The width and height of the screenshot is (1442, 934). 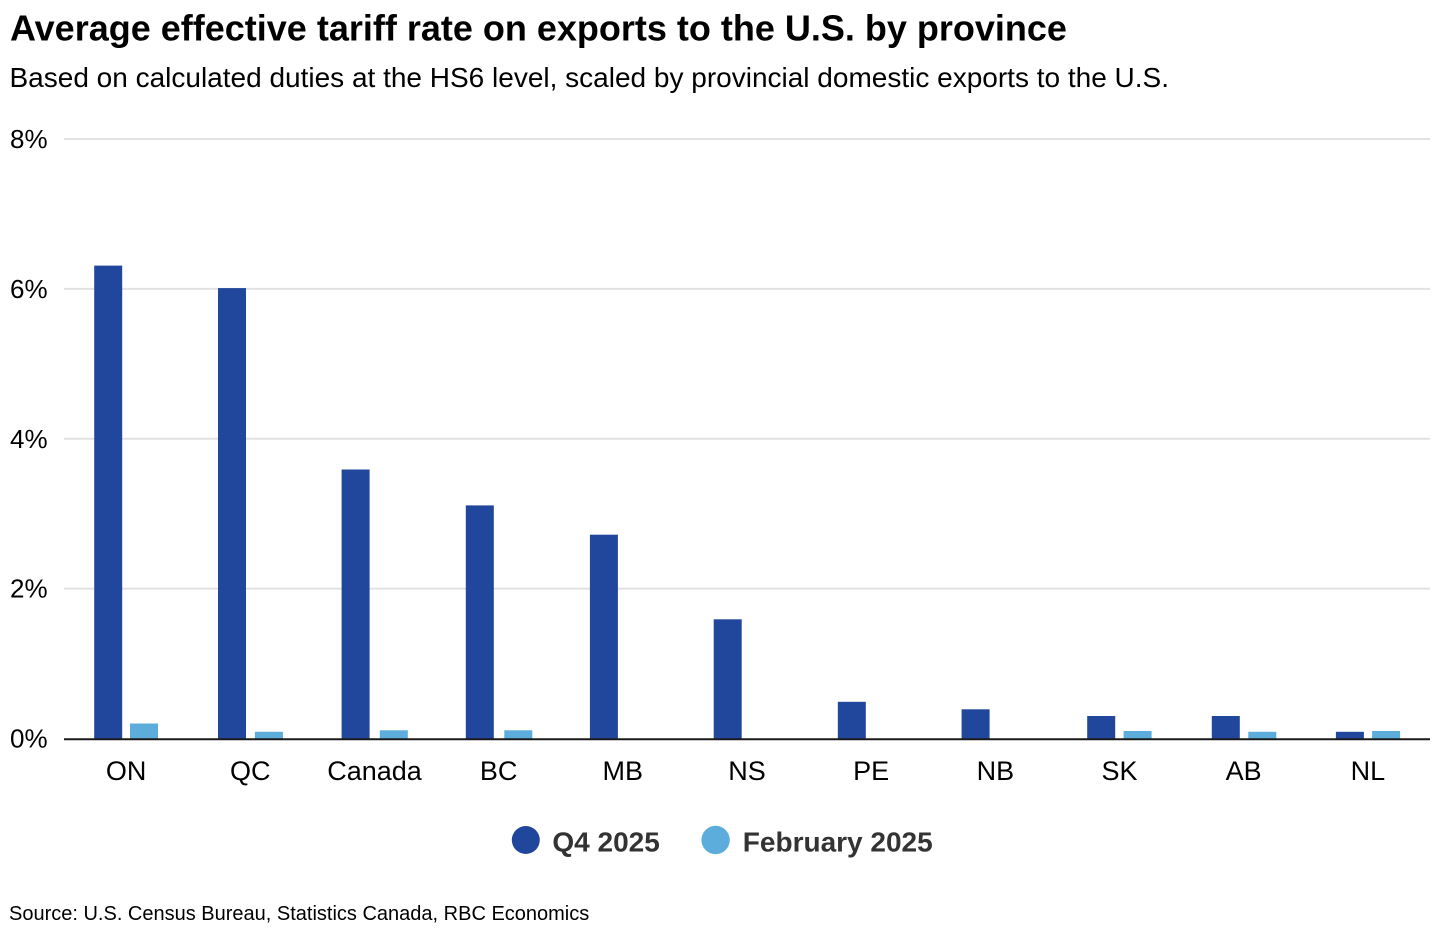 What do you see at coordinates (126, 771) in the screenshot?
I see `svg-text: ON` at bounding box center [126, 771].